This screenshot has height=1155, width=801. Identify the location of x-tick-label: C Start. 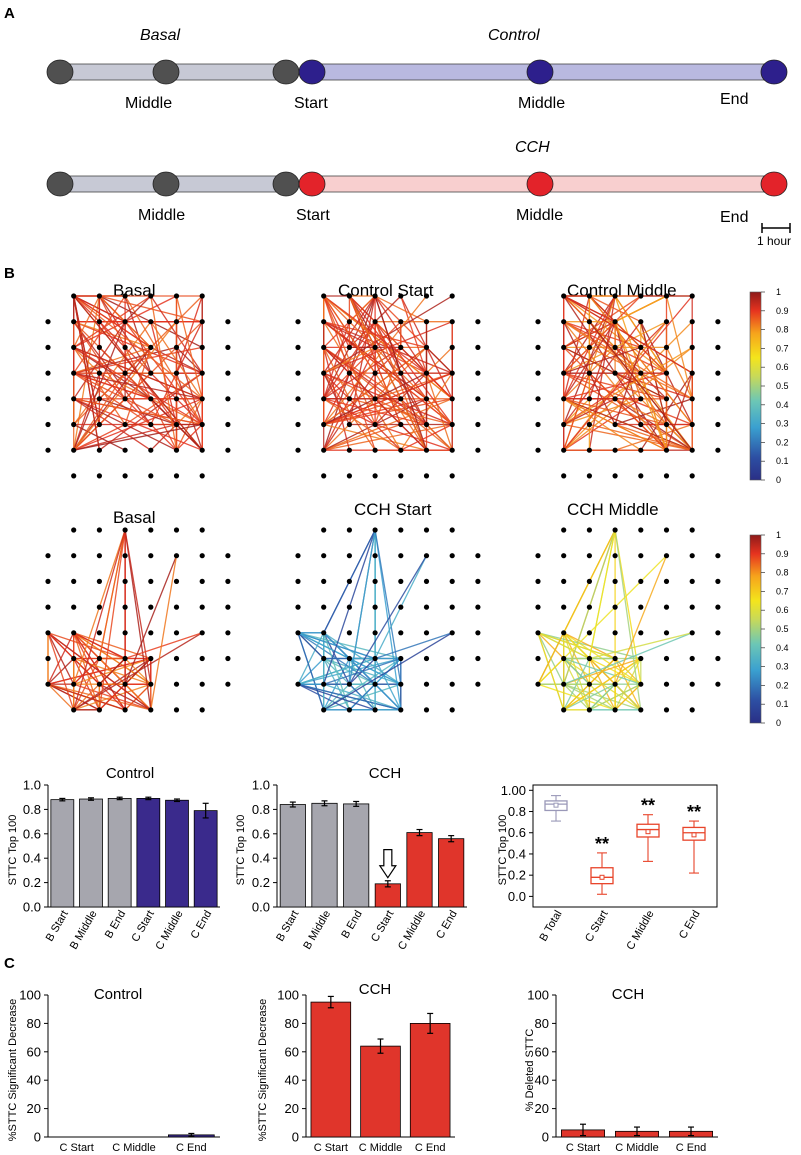
(597, 927).